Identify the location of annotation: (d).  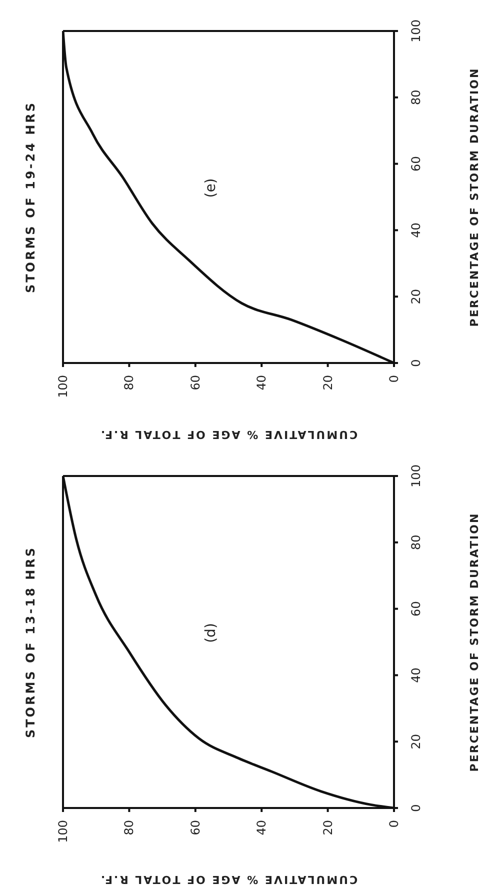
(211, 632).